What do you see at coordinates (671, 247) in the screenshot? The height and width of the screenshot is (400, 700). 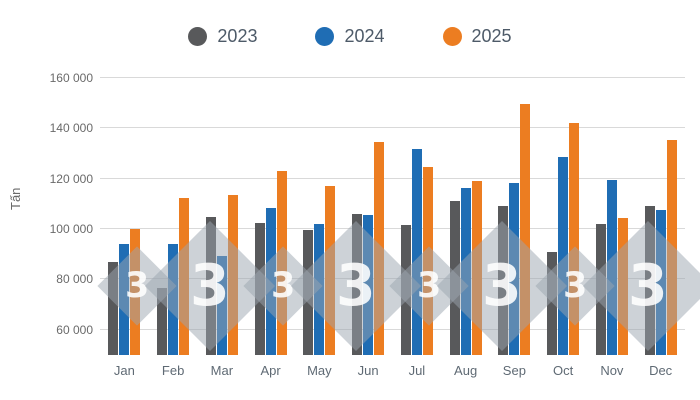 I see `bar-2025-dec` at bounding box center [671, 247].